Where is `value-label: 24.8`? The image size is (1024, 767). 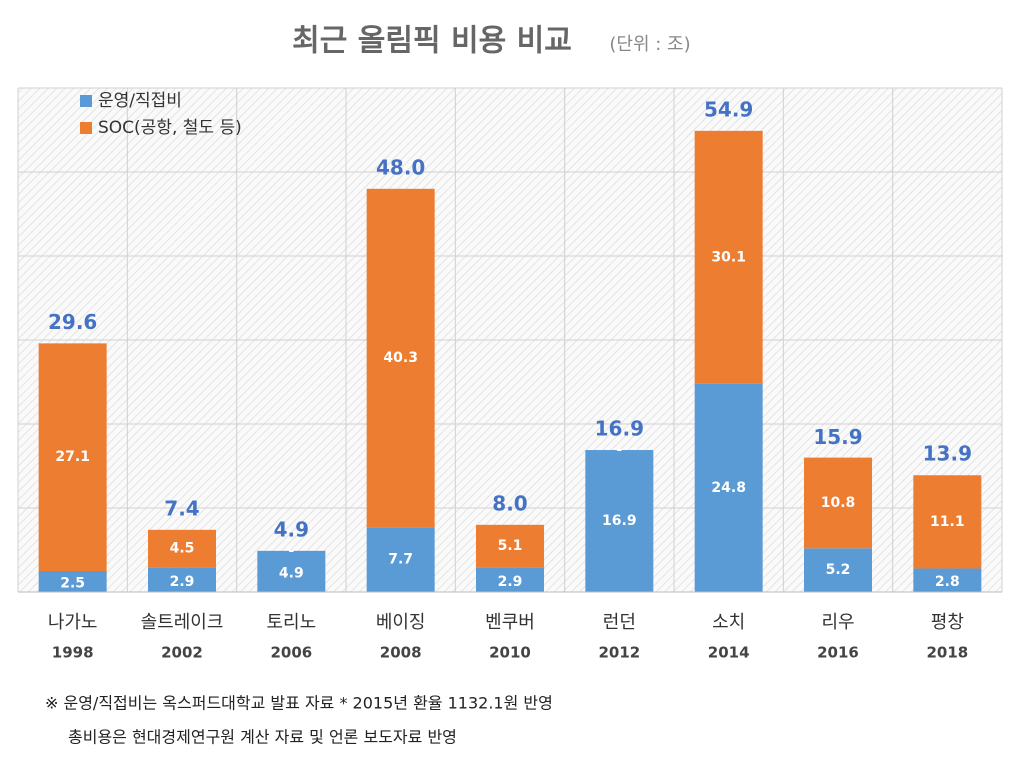
value-label: 24.8 is located at coordinates (728, 488).